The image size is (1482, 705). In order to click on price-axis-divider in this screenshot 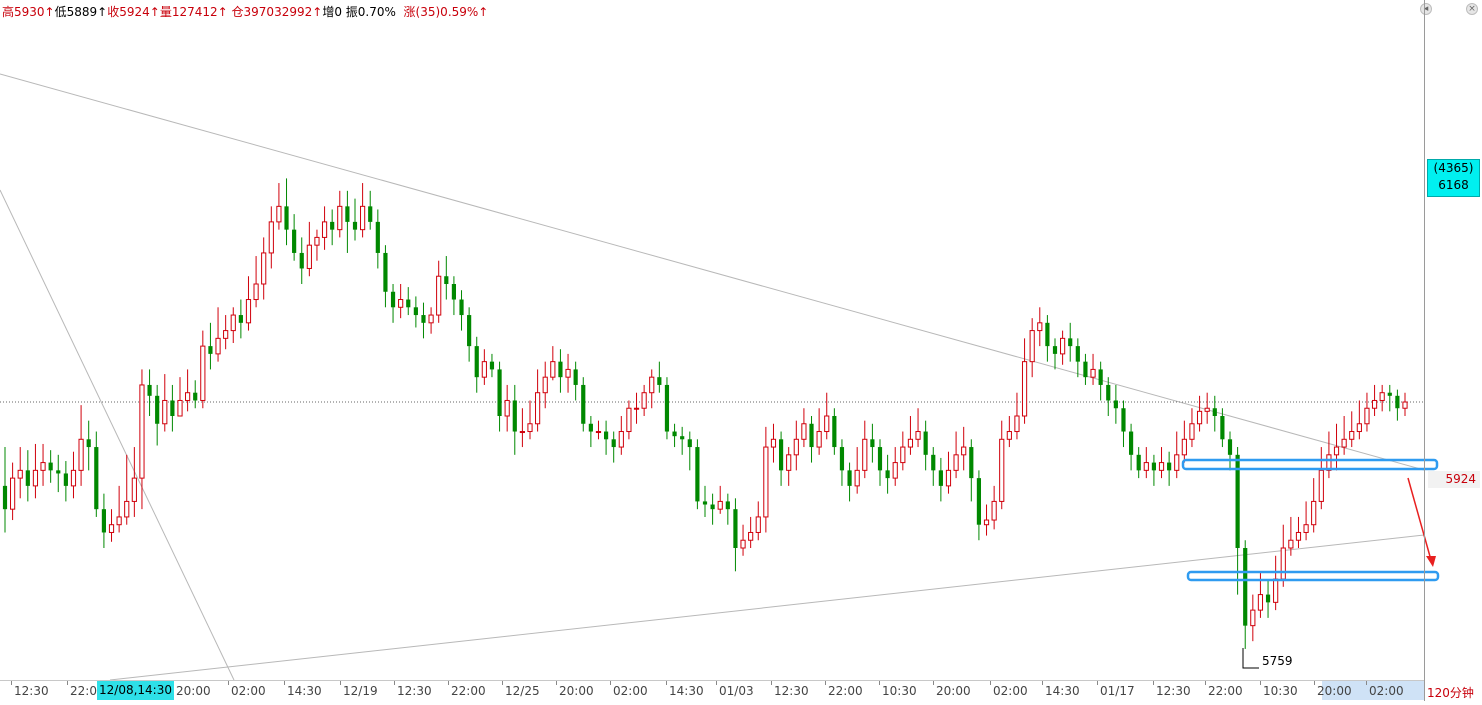, I will do `click(1424, 350)`.